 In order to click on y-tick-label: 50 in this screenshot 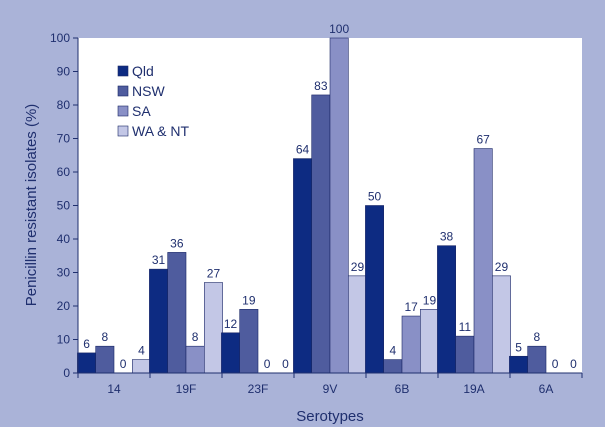, I will do `click(64, 206)`.